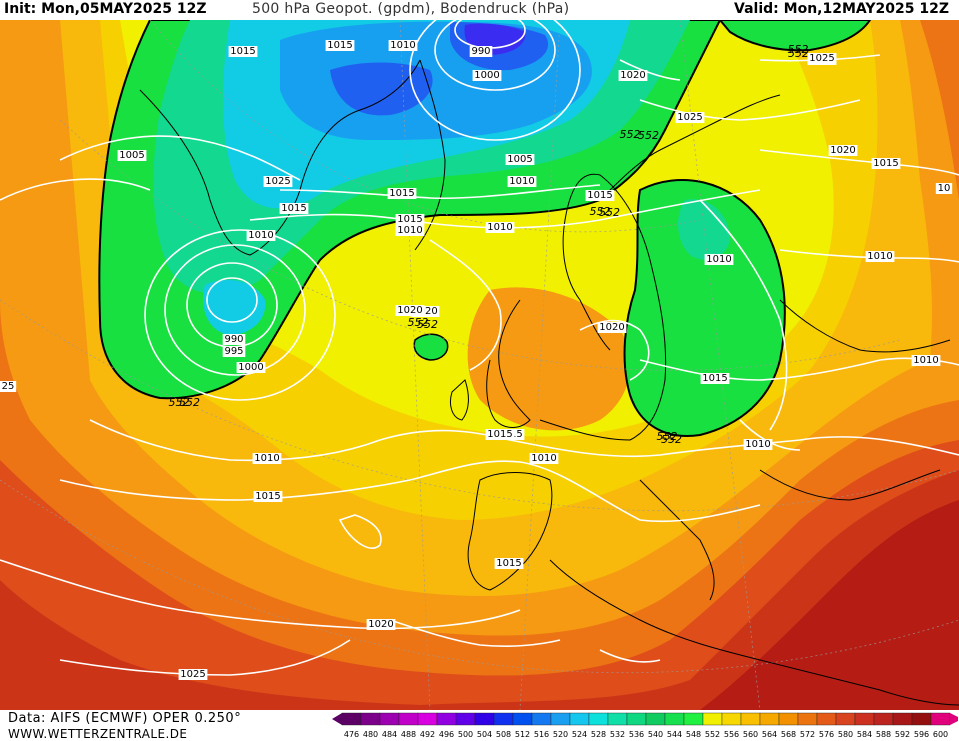 Image resolution: width=959 pixels, height=741 pixels. Describe the element at coordinates (798, 53) in the screenshot. I see `label-552-f: 552` at that location.